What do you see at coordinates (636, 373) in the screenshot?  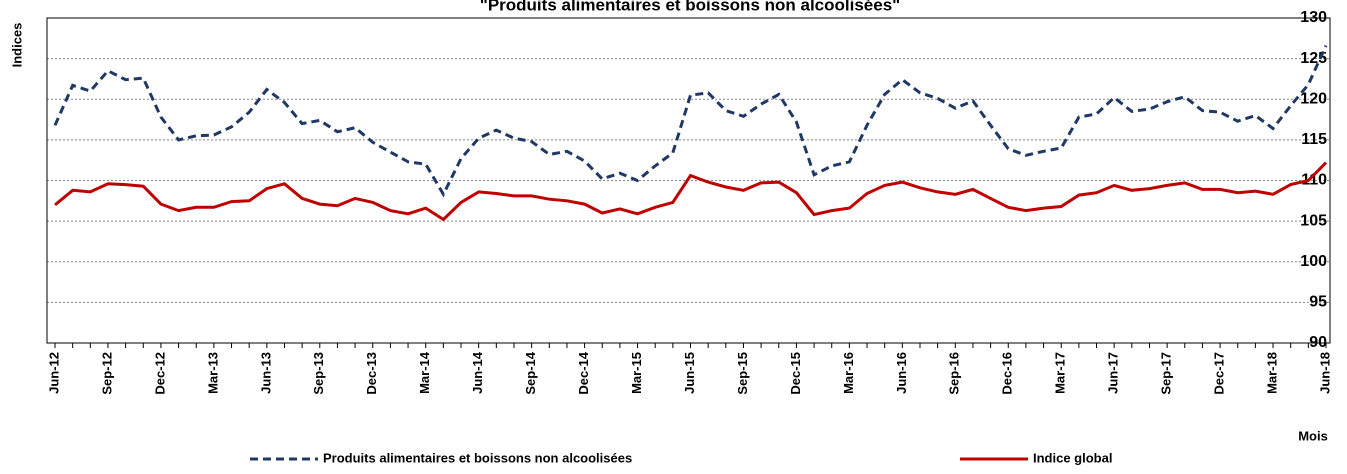 I see `x-tick-label: Mar-15` at bounding box center [636, 373].